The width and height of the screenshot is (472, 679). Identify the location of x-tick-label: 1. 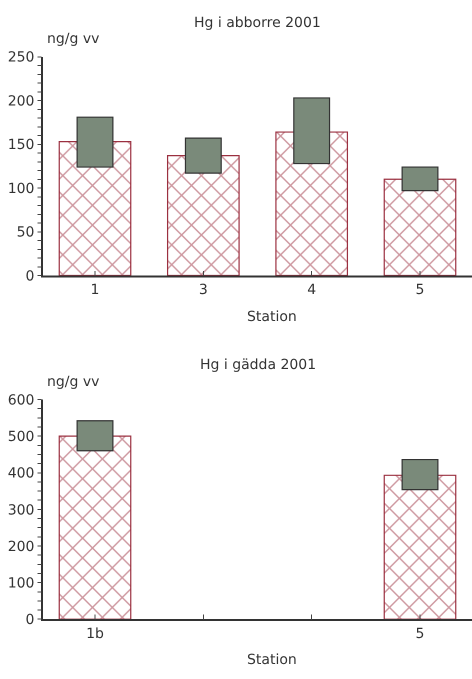
(95, 290).